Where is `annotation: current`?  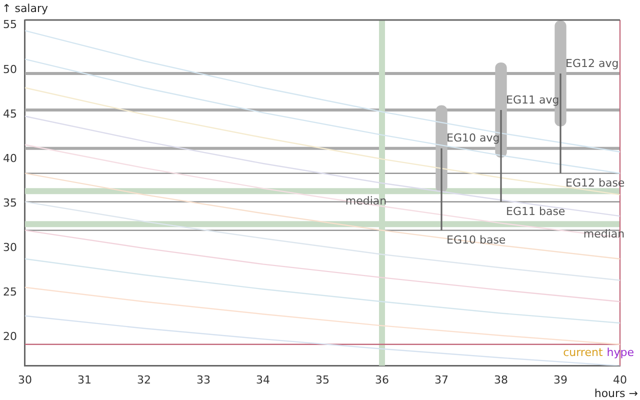
annotation: current is located at coordinates (583, 352).